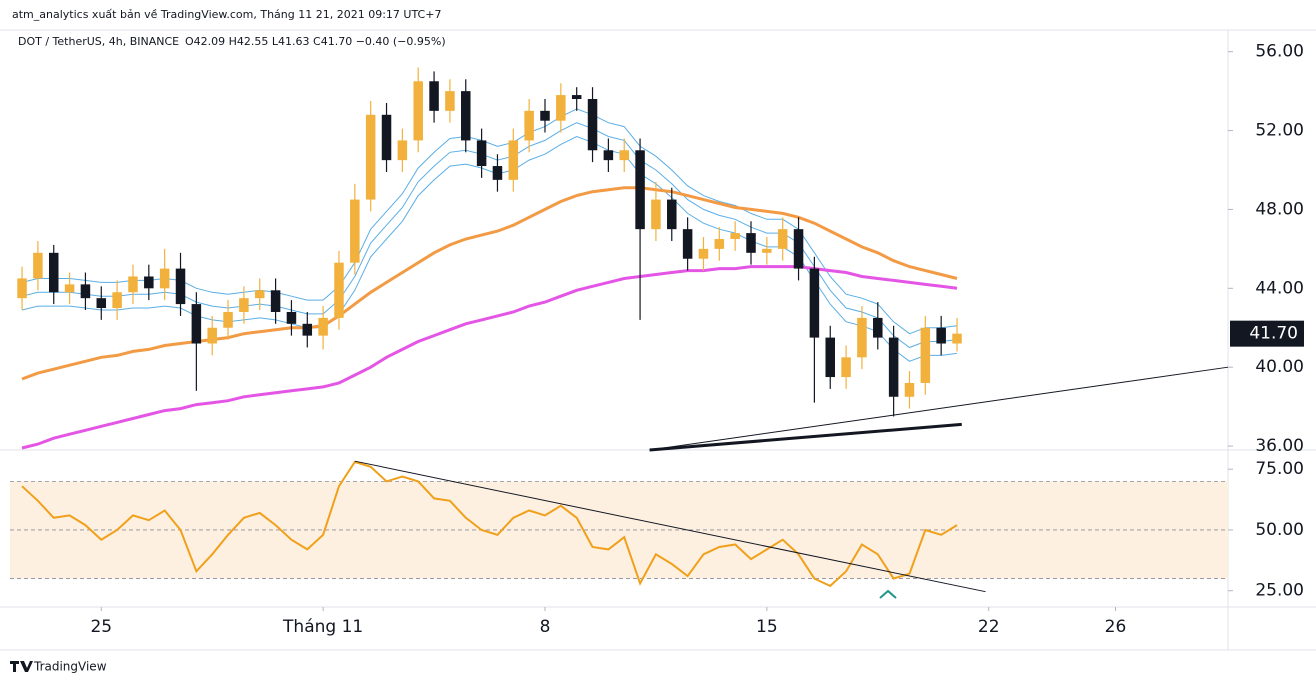  I want to click on rsi-line, so click(489, 524).